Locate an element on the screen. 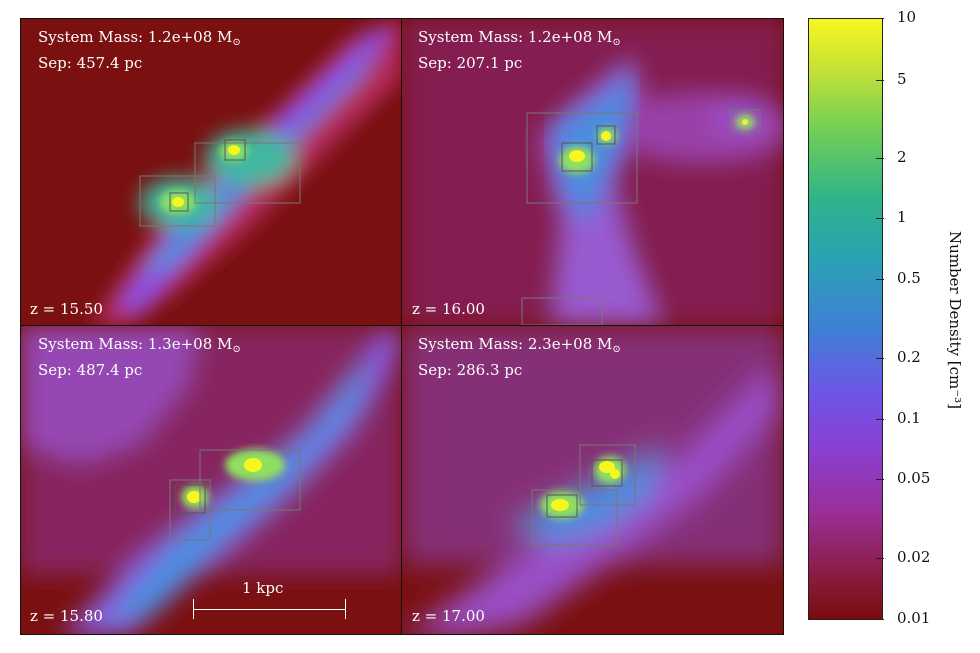  colorbar-title: Number Density [cm⁻³] is located at coordinates (955, 320).